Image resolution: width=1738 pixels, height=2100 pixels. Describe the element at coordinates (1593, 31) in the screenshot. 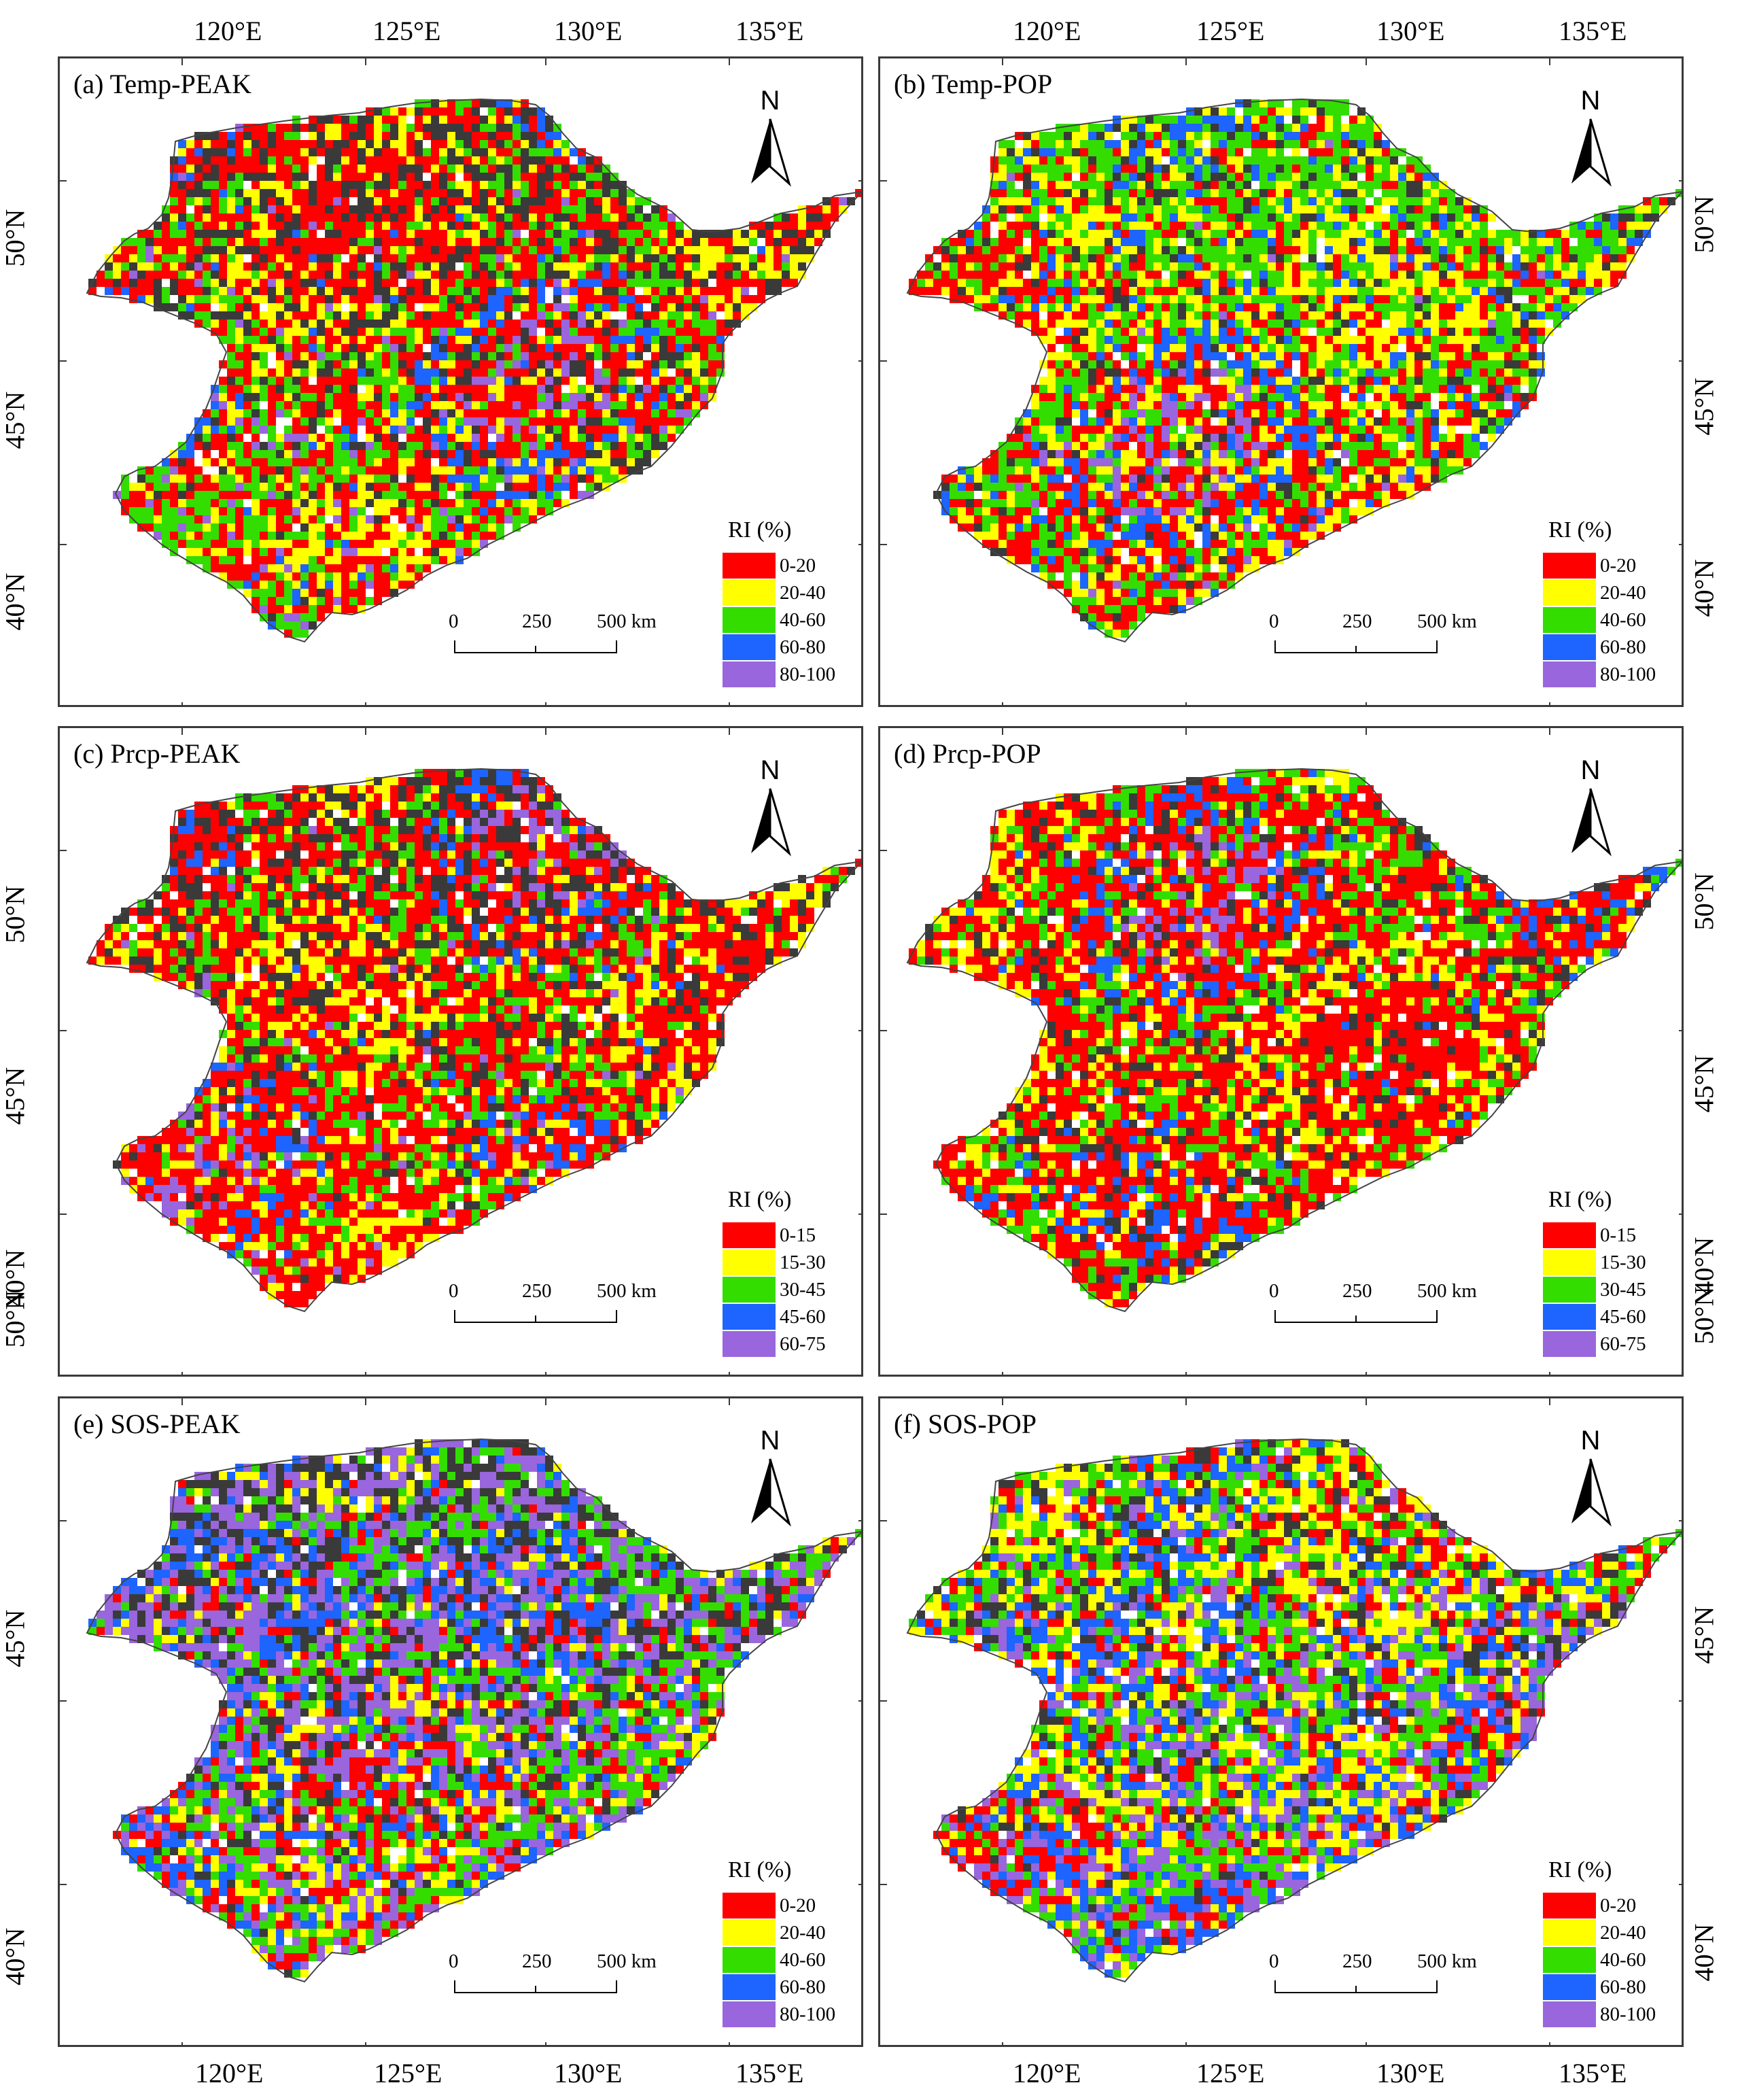

I see `lon-label-top-right-135: 135°E` at that location.